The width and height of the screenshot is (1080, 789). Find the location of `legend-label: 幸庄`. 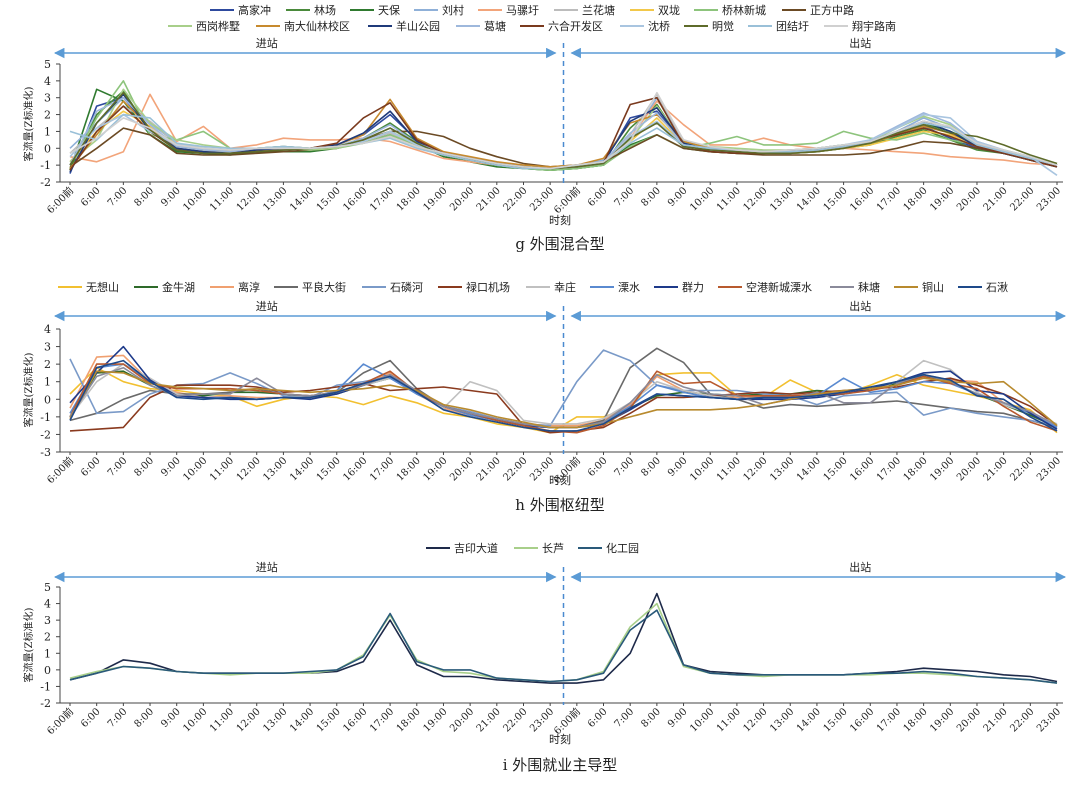

legend-label: 幸庄 is located at coordinates (565, 287).